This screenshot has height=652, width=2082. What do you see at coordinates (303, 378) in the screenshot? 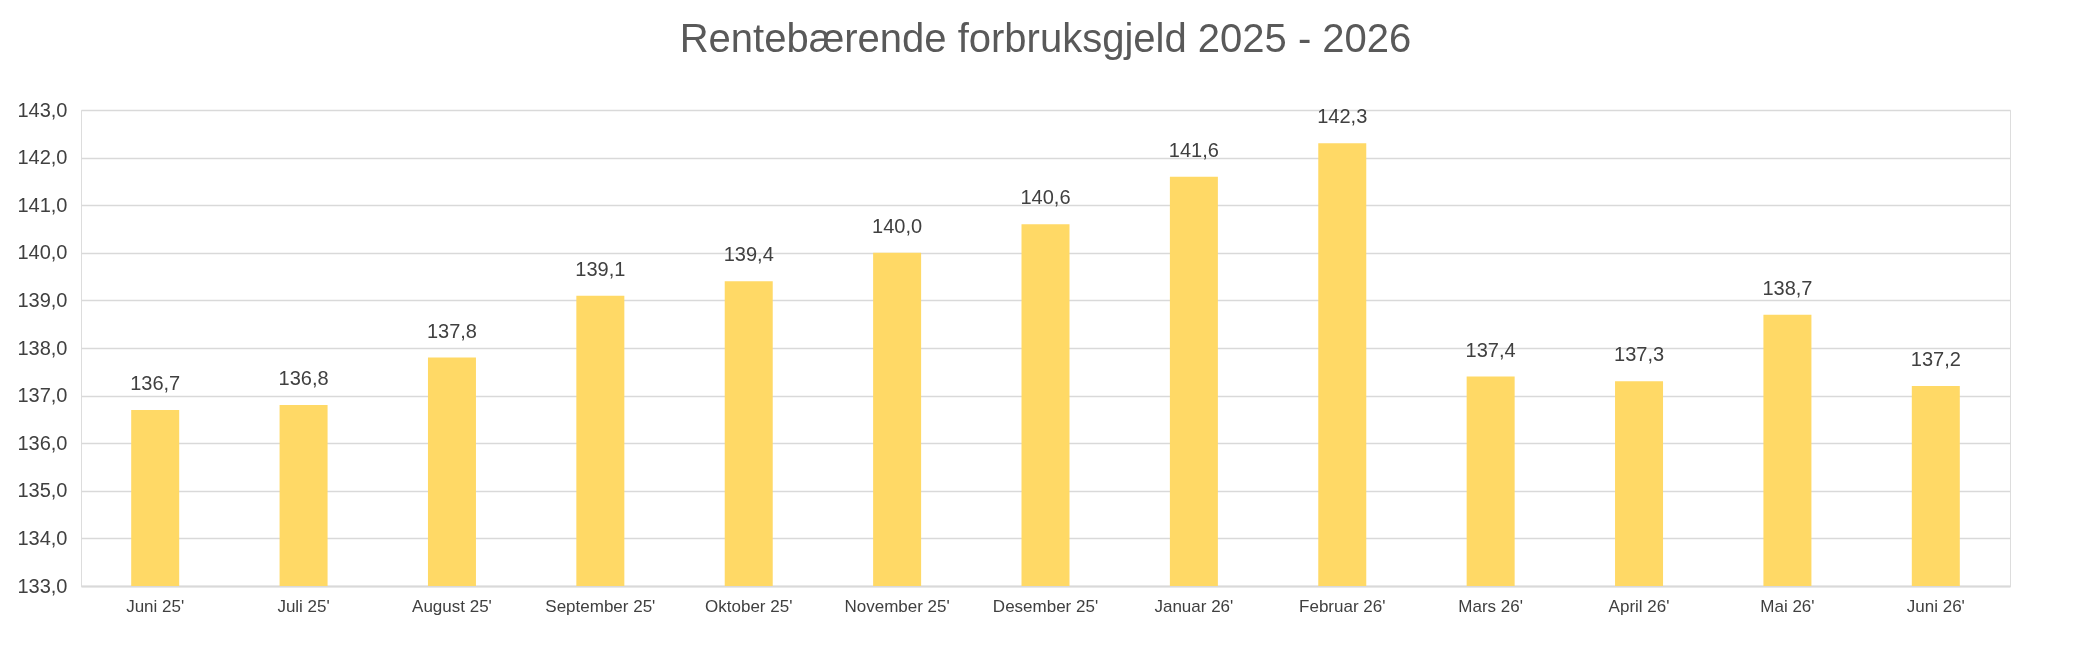
I see `data-label: 136,8` at bounding box center [303, 378].